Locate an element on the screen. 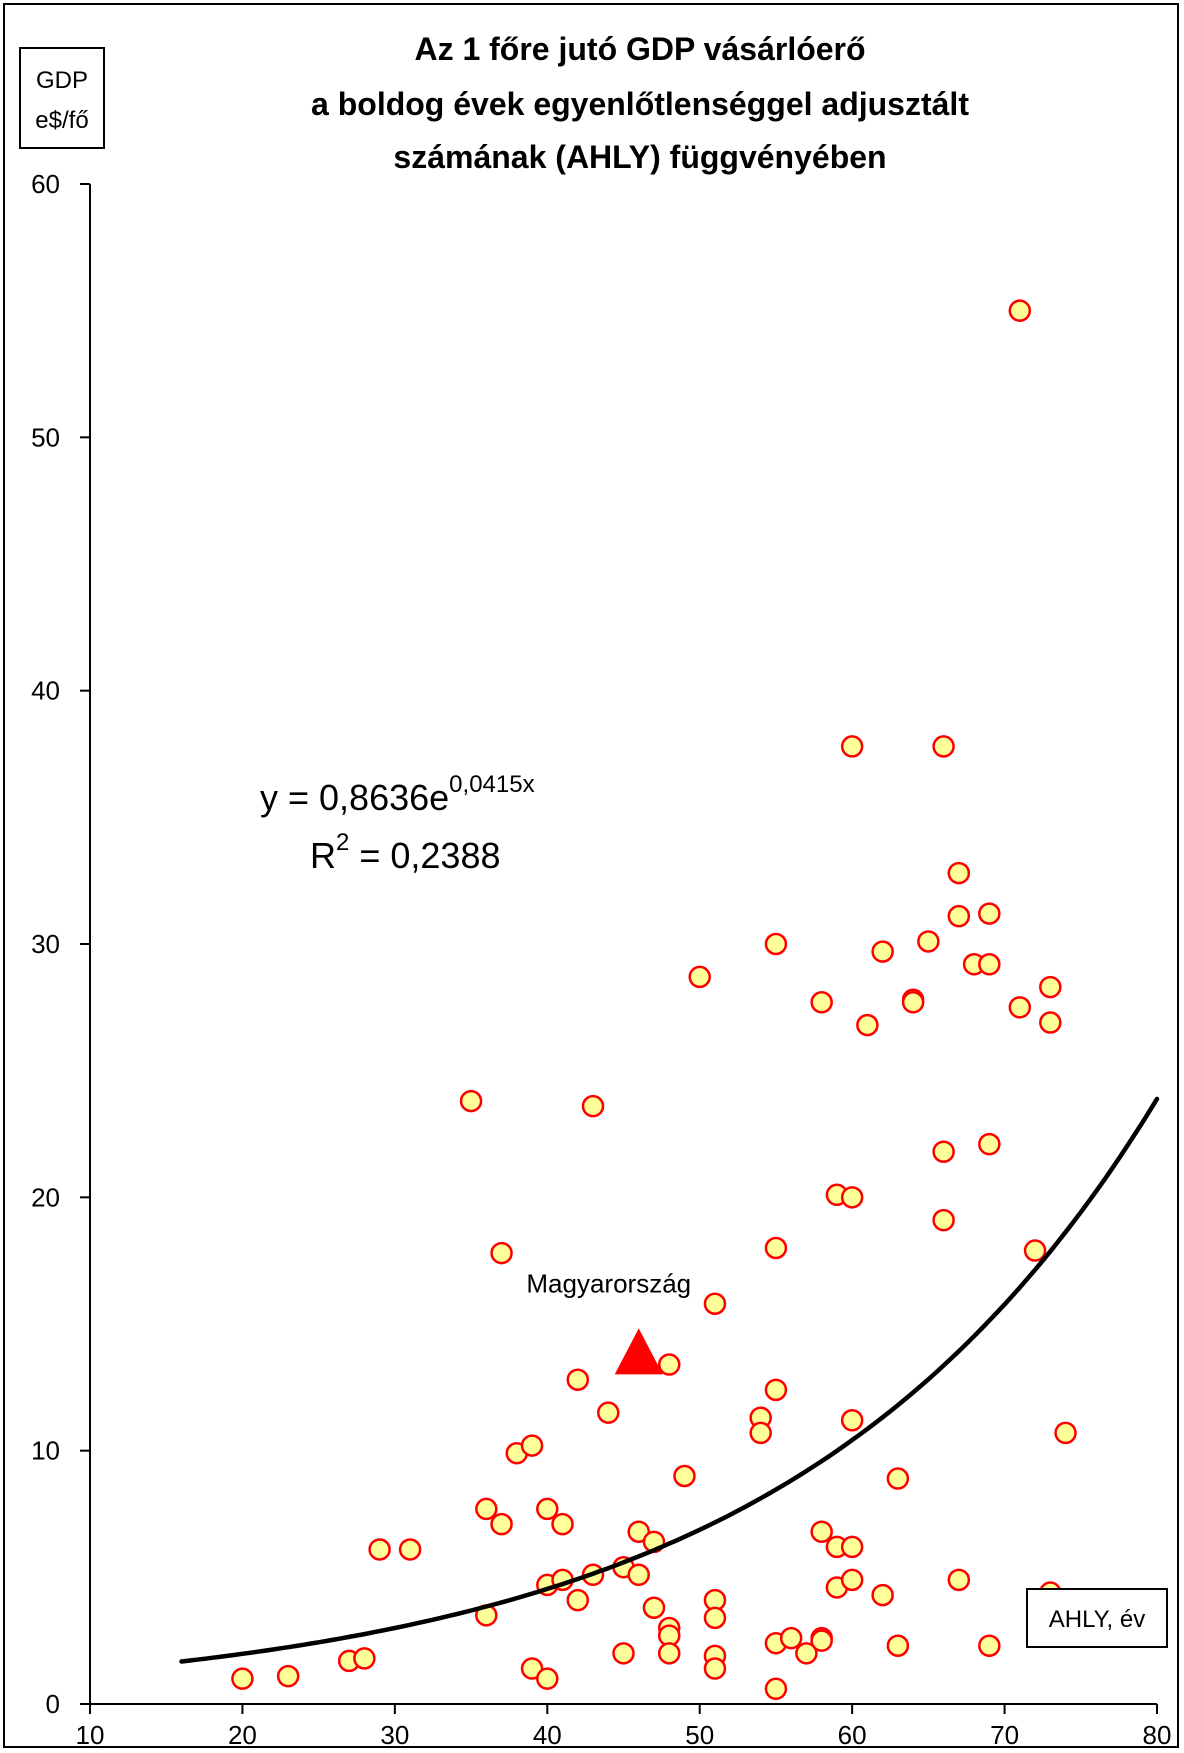  y-axis-ticks: 0 10 20 30 40 50 60 is located at coordinates (60, 944).